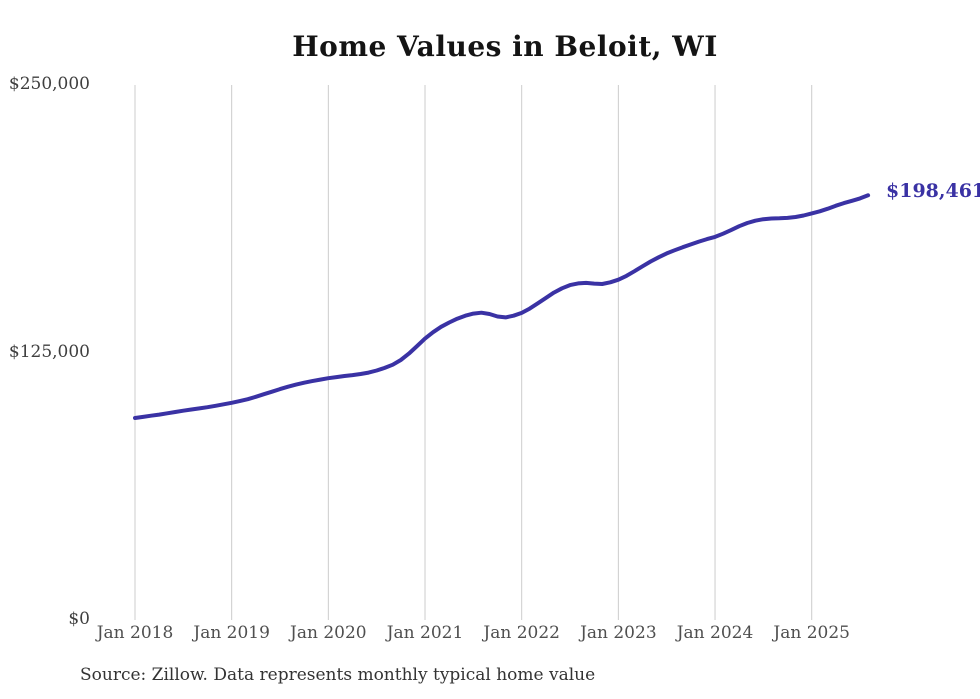 The height and width of the screenshot is (699, 980). What do you see at coordinates (521, 633) in the screenshot?
I see `x-axis-label: Jan 2022` at bounding box center [521, 633].